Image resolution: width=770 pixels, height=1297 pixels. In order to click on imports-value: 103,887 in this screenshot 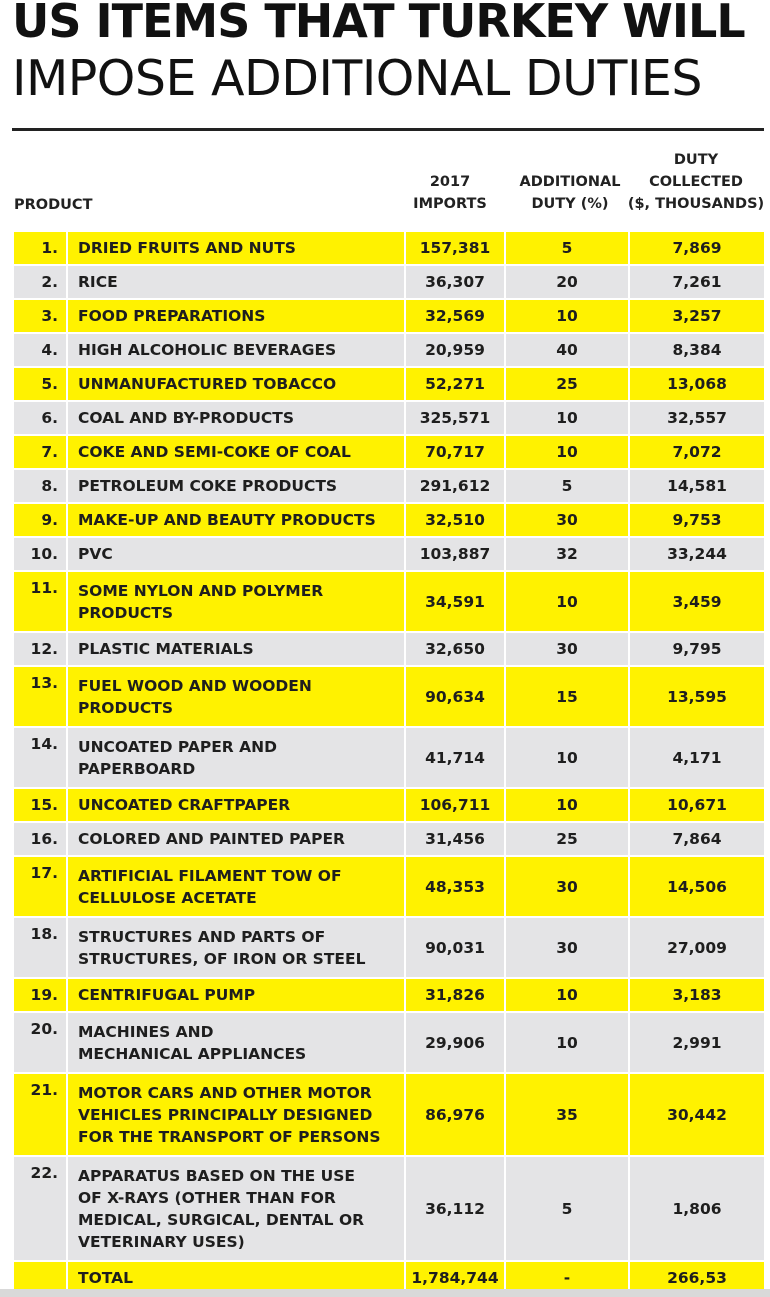, I will do `click(455, 554)`.